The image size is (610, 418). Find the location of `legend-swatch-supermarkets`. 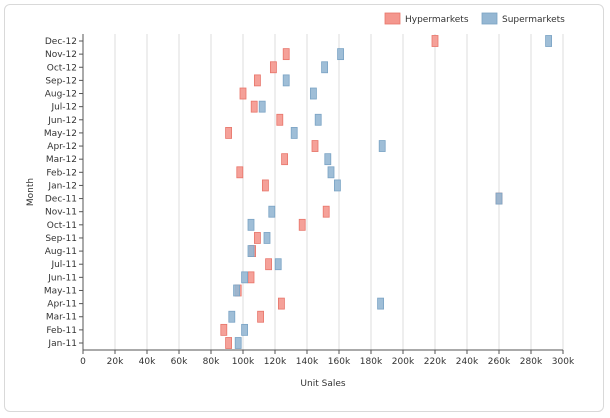

legend-swatch-supermarkets is located at coordinates (489, 18).